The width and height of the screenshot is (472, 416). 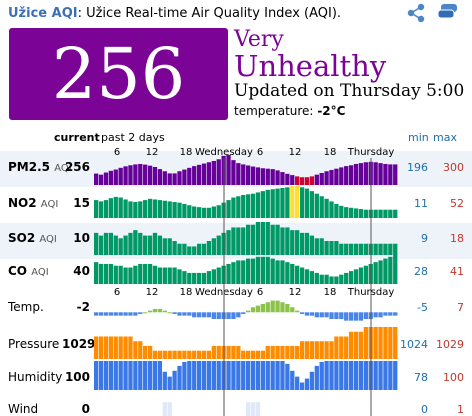 I want to click on time-tick-label: Thursday, so click(x=371, y=152).